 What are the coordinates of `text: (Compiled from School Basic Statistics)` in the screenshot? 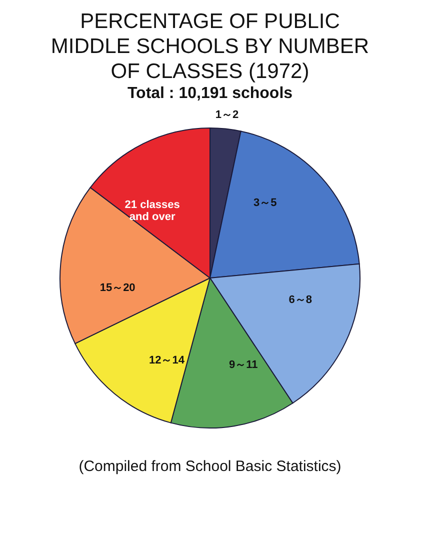 It's located at (210, 466).